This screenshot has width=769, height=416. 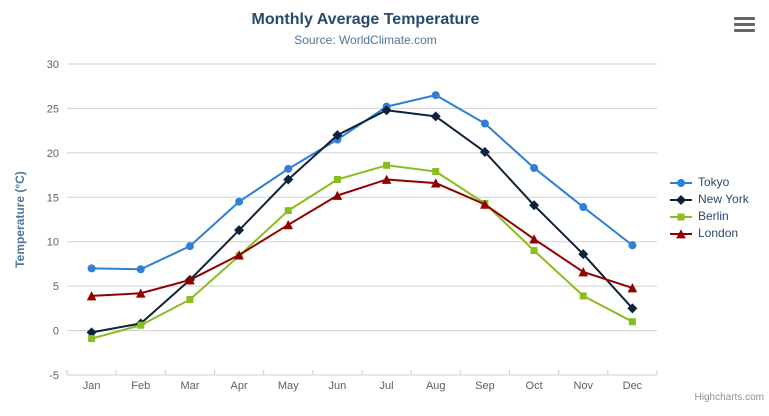 I want to click on data-point-tokyo-aug, so click(x=435, y=95).